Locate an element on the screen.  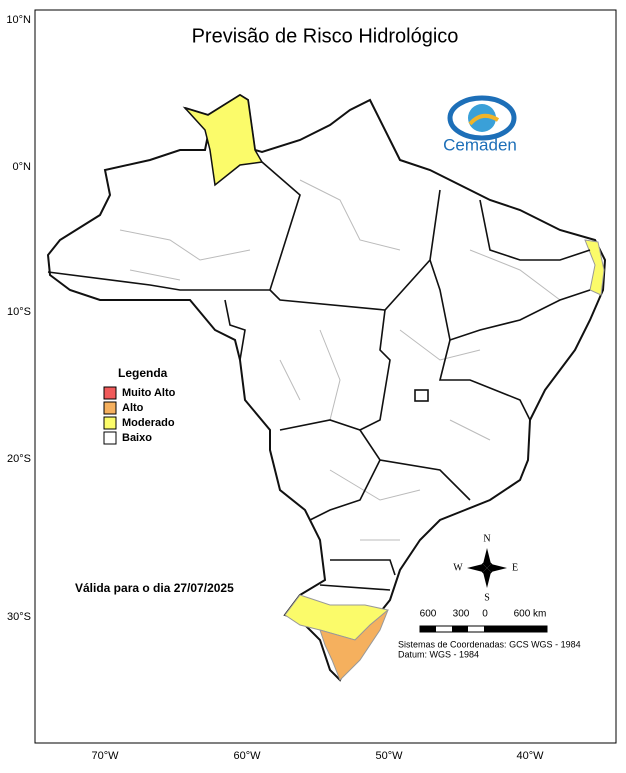
scale-label: 600 is located at coordinates (428, 614).